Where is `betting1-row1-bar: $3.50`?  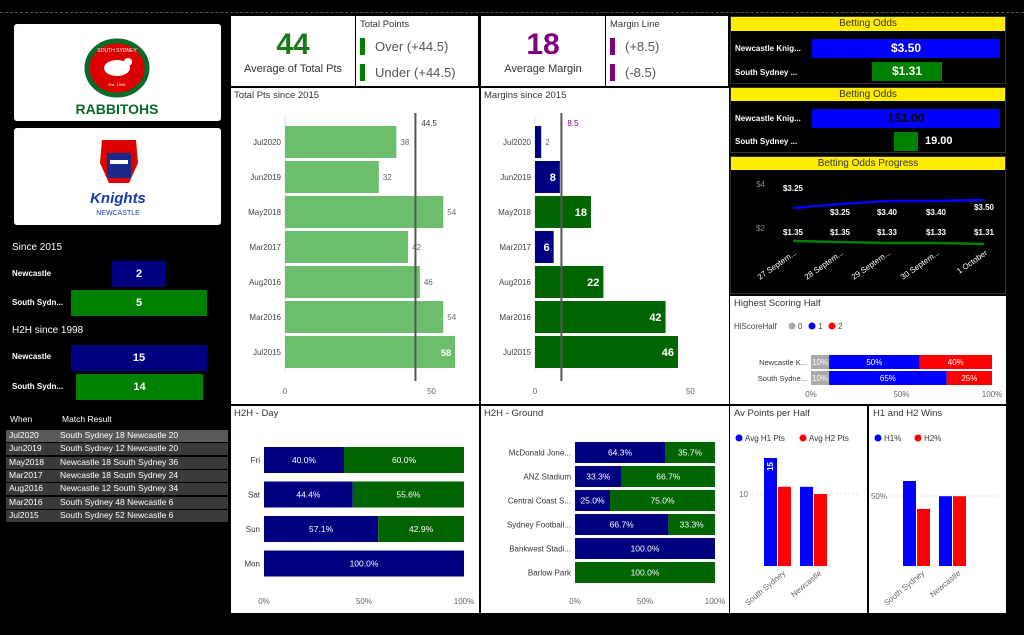 betting1-row1-bar: $3.50 is located at coordinates (906, 48).